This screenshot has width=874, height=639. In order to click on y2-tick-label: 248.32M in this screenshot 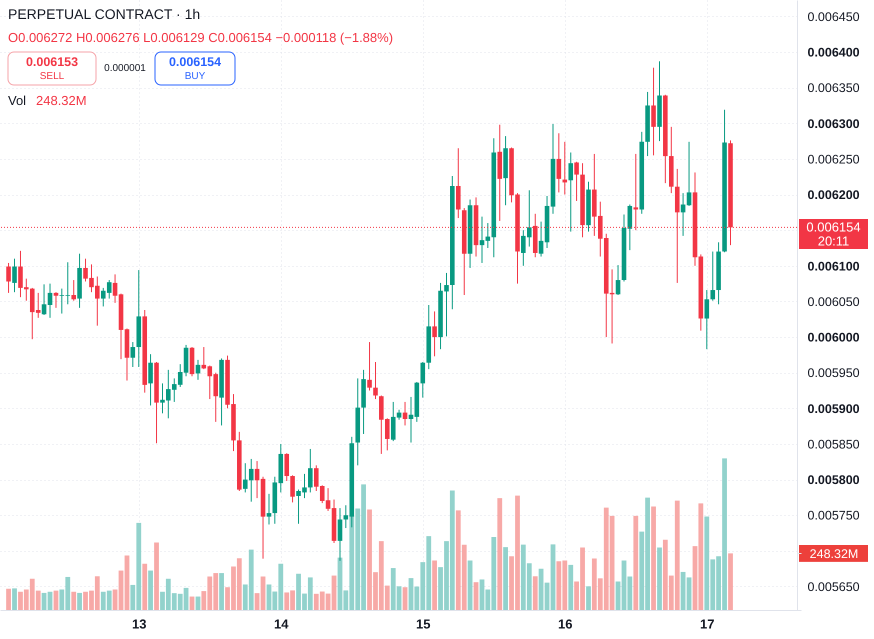, I will do `click(834, 553)`.